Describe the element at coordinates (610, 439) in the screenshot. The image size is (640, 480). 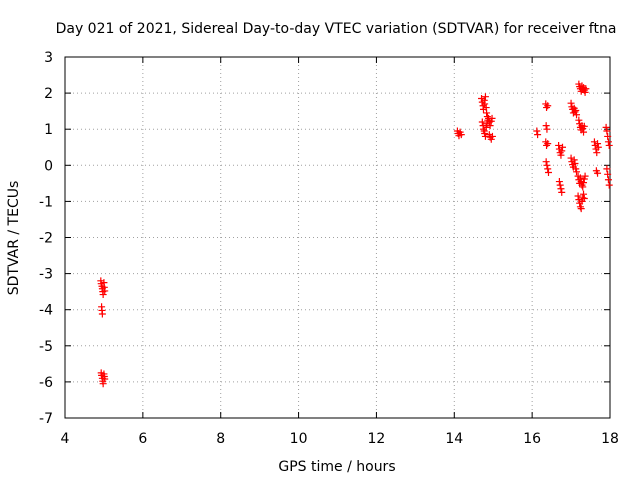
I see `x-tick-label: 18` at that location.